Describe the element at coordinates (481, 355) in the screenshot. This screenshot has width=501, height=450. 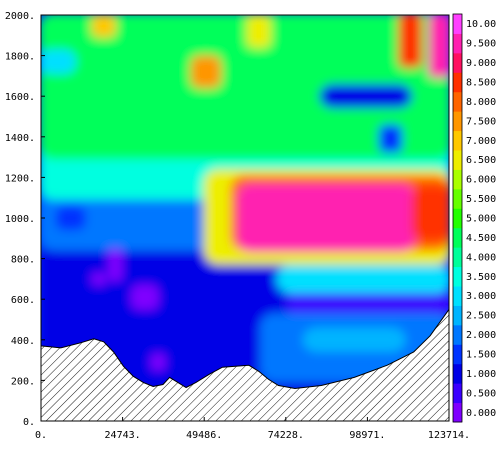
I see `colorbar-label: 1.500` at that location.